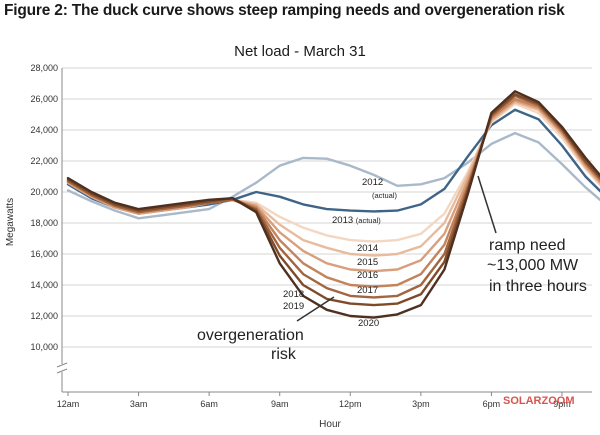 The image size is (600, 435). What do you see at coordinates (293, 306) in the screenshot?
I see `series-label: 2019` at bounding box center [293, 306].